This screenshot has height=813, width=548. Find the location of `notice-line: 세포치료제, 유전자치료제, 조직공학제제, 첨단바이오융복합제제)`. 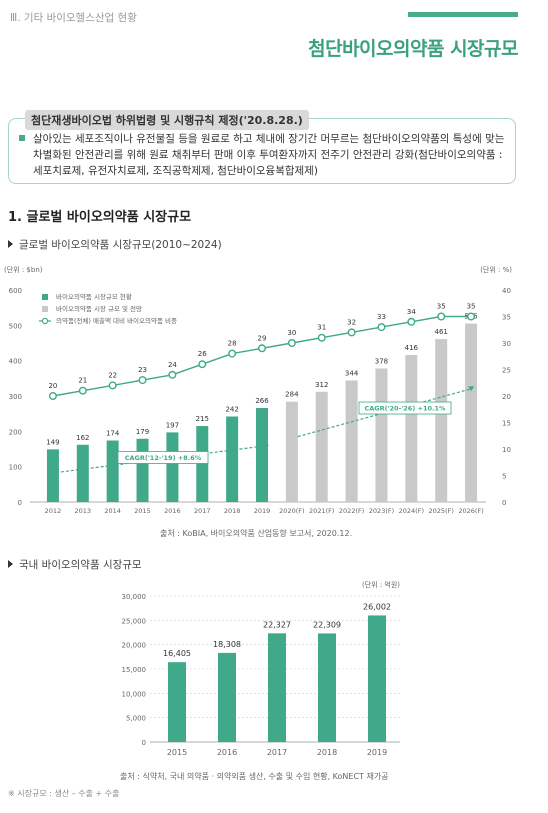

notice-line: 세포치료제, 유전자치료제, 조직공학제제, 첨단바이오융복합제제) is located at coordinates (262, 171).